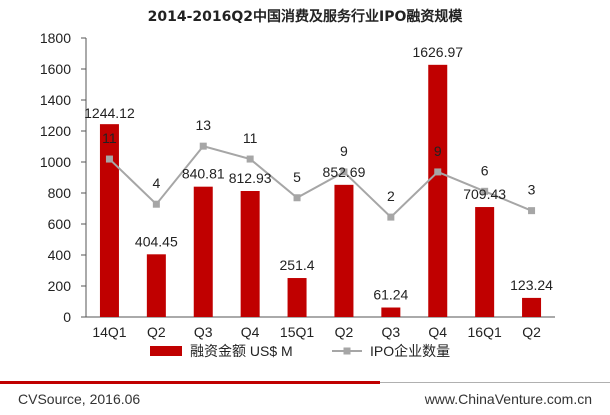 The width and height of the screenshot is (610, 415). I want to click on y-tick-label: 600, so click(60, 224).